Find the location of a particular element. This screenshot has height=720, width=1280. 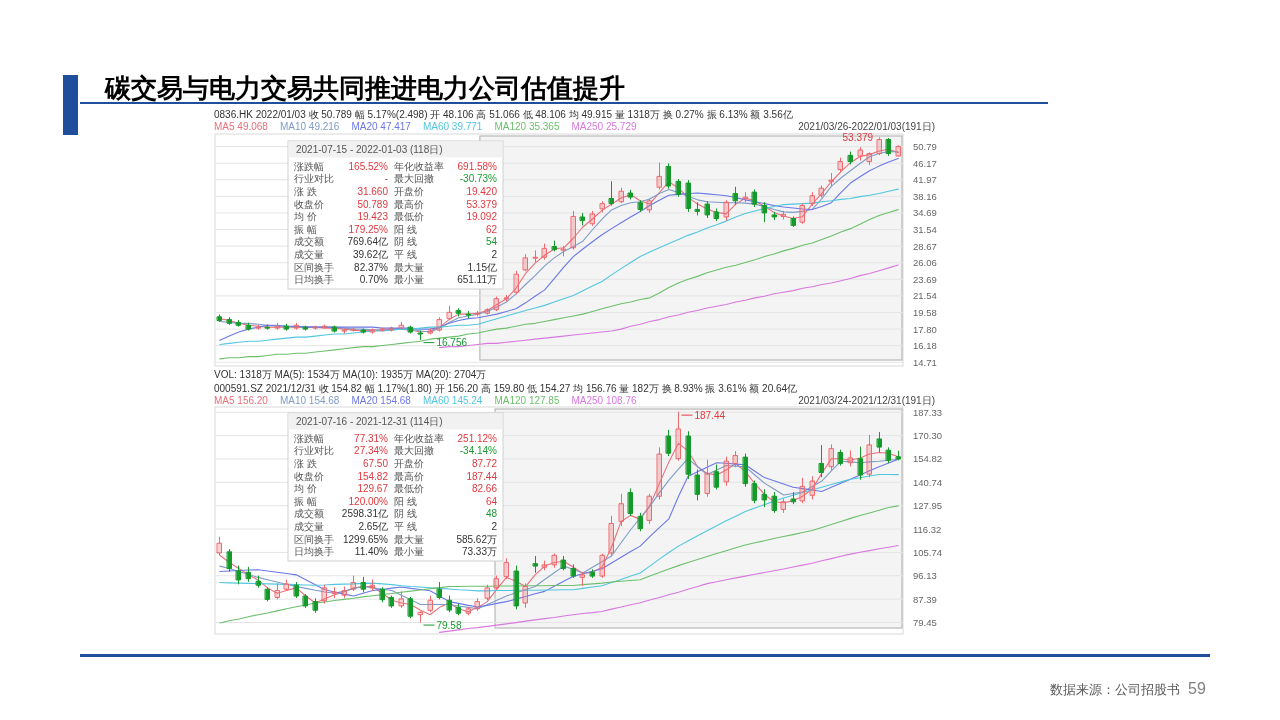

y-tick-label: 187.33 is located at coordinates (928, 412).